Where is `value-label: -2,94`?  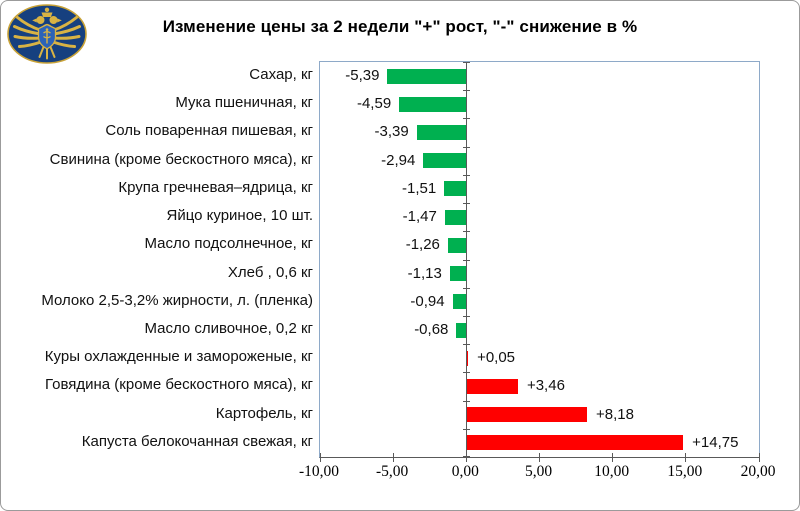
value-label: -2,94 is located at coordinates (398, 160).